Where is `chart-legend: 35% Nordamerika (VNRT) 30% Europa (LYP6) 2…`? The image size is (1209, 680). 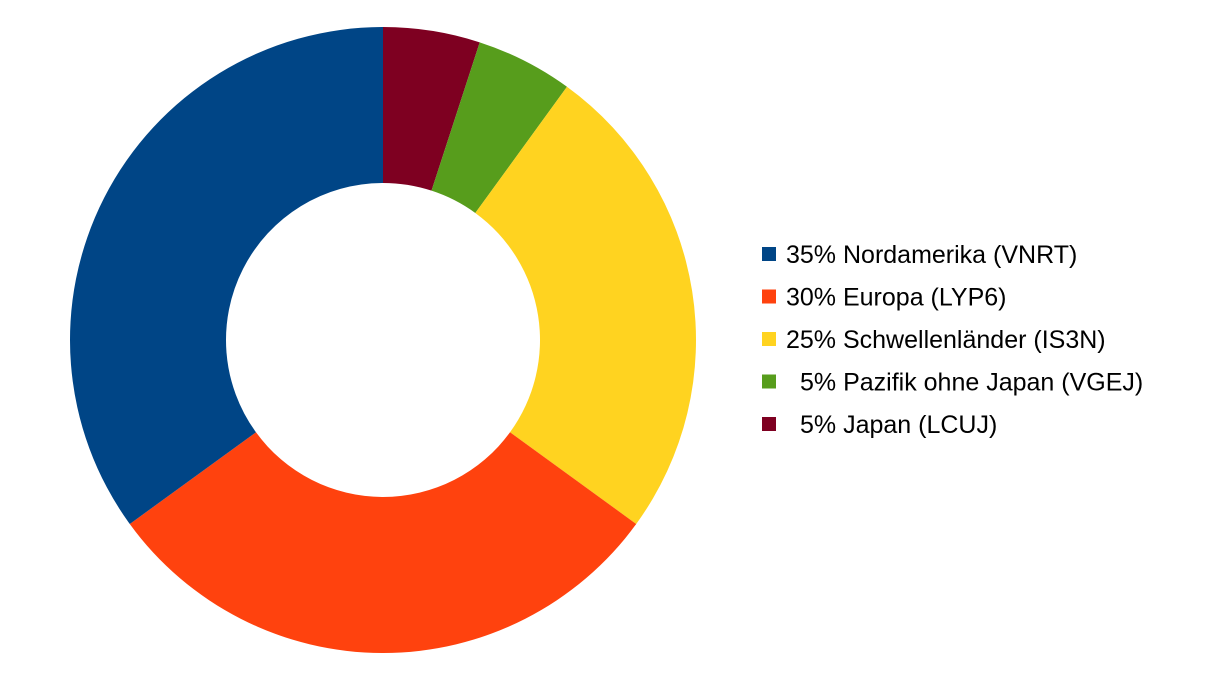 chart-legend: 35% Nordamerika (VNRT) 30% Europa (LYP6) 2… is located at coordinates (952, 340).